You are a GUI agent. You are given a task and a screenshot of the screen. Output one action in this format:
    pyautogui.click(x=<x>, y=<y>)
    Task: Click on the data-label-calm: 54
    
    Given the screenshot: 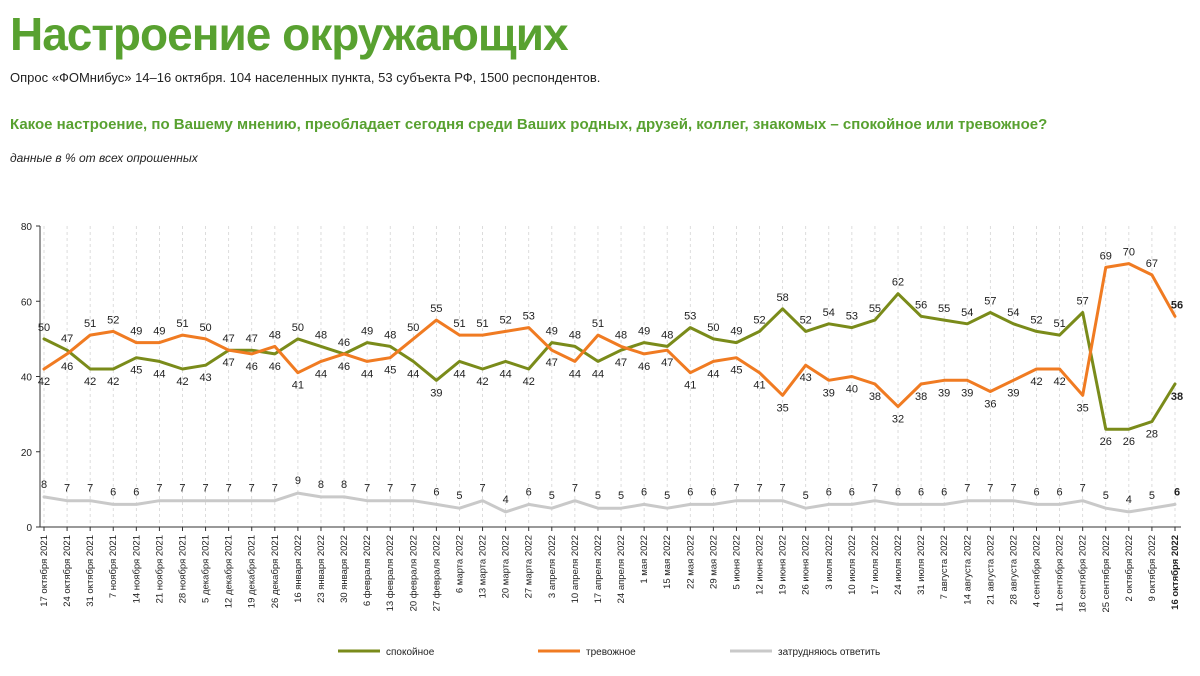 What is the action you would take?
    pyautogui.click(x=967, y=313)
    